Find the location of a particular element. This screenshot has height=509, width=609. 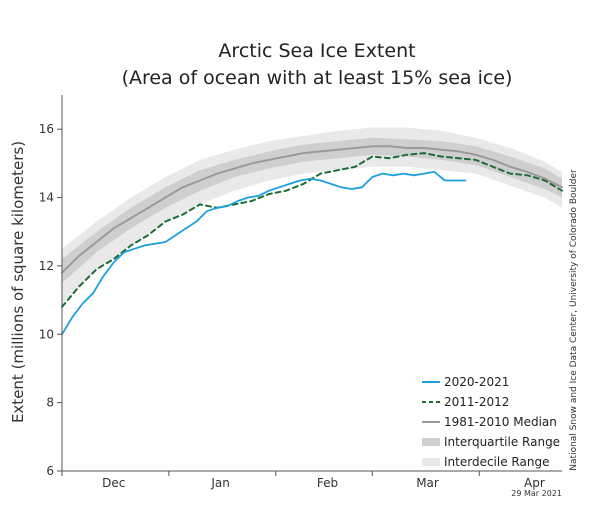

x-tick-label-mar: Mar is located at coordinates (427, 483).